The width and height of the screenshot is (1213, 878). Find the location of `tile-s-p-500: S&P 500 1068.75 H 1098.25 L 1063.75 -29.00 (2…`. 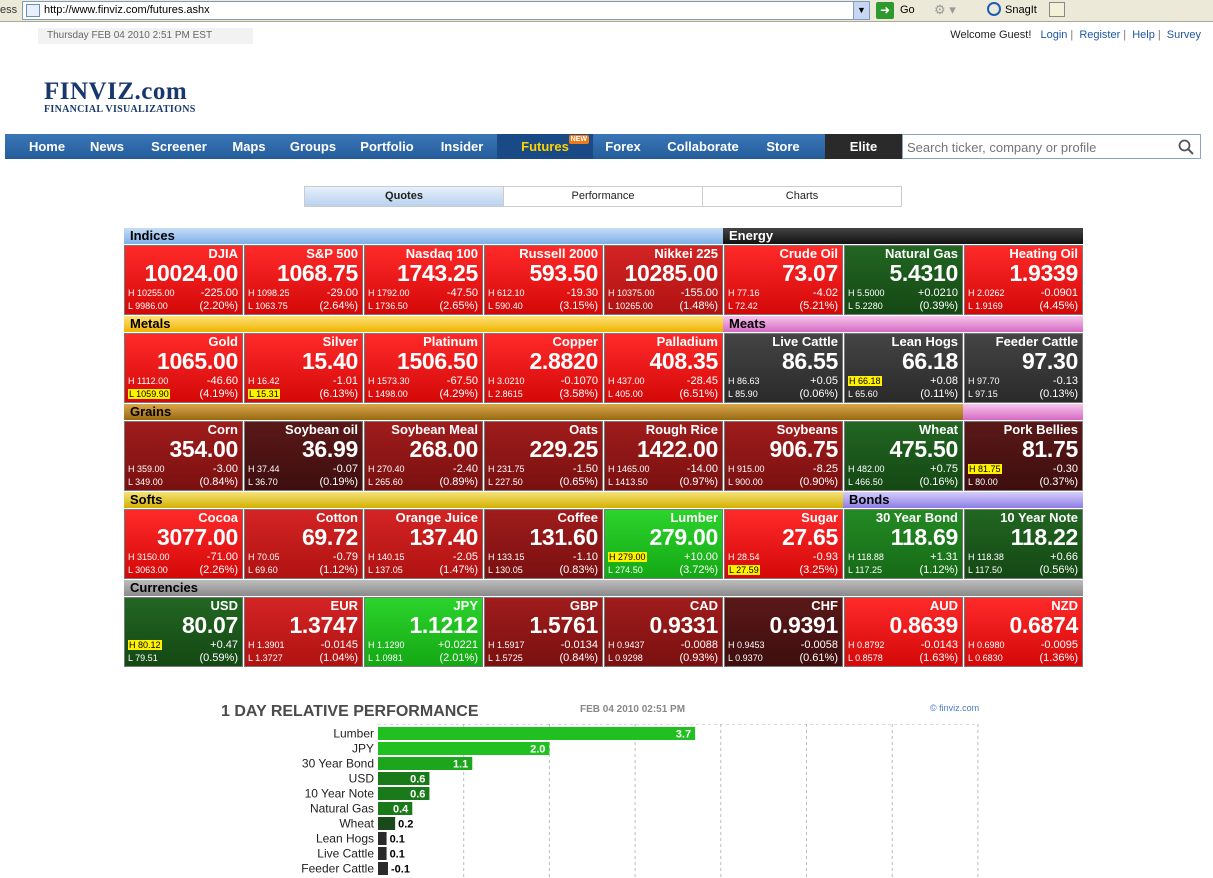

tile-s-p-500: S&P 500 1068.75 H 1098.25 L 1063.75 -29.00 (2… is located at coordinates (303, 280).